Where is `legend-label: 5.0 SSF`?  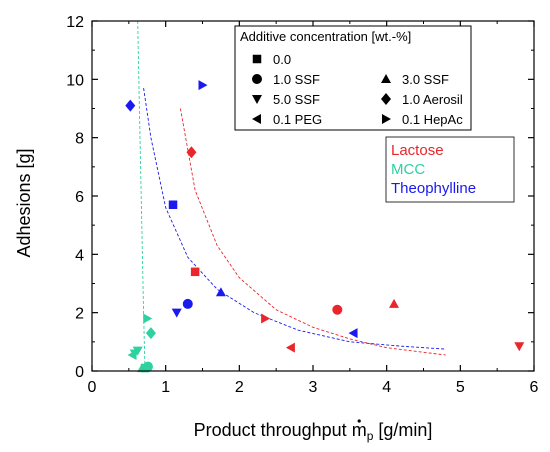
legend-label: 5.0 SSF is located at coordinates (296, 99).